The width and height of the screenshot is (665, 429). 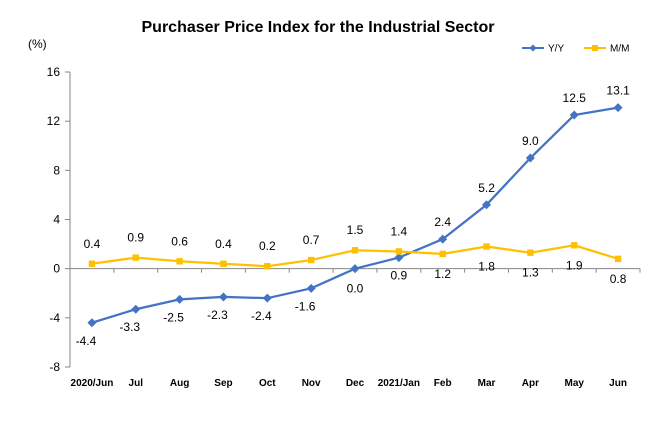 I want to click on x-tick-label: 2021/Jan, so click(x=399, y=383).